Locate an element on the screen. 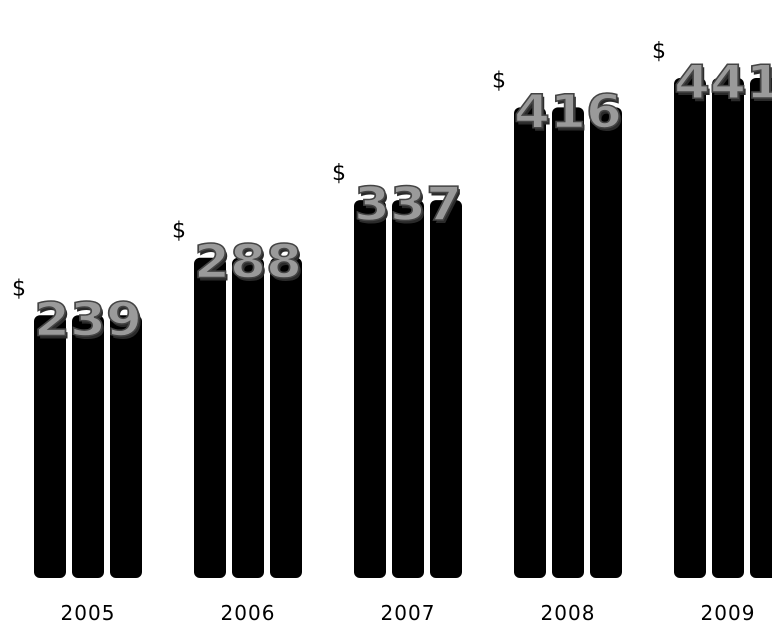  x-tick-label: 2005 is located at coordinates (88, 613).